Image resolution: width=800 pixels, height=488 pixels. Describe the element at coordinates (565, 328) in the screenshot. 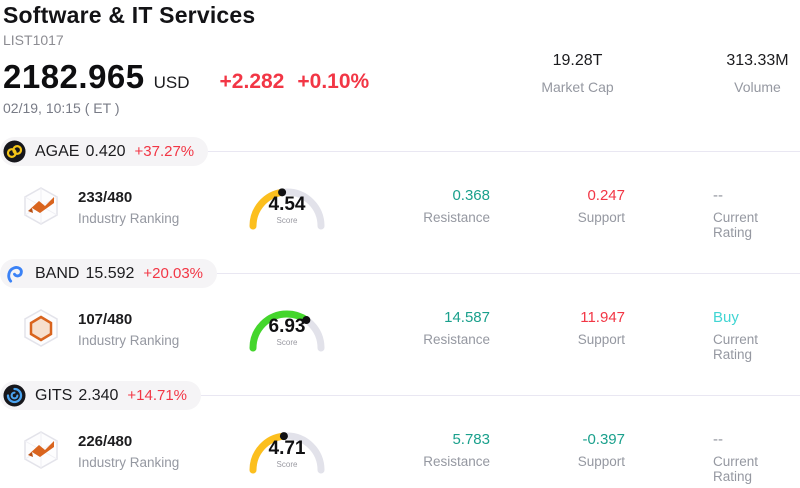

I see `support-cell: 11.947 Support` at that location.